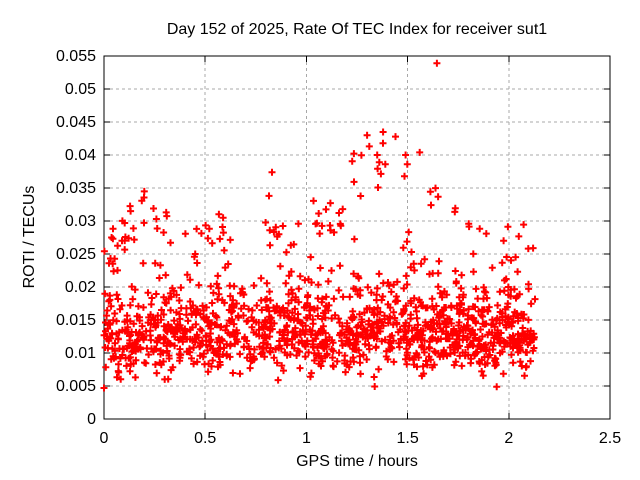 The height and width of the screenshot is (480, 640). What do you see at coordinates (610, 438) in the screenshot?
I see `x-tick-label: 2.5` at bounding box center [610, 438].